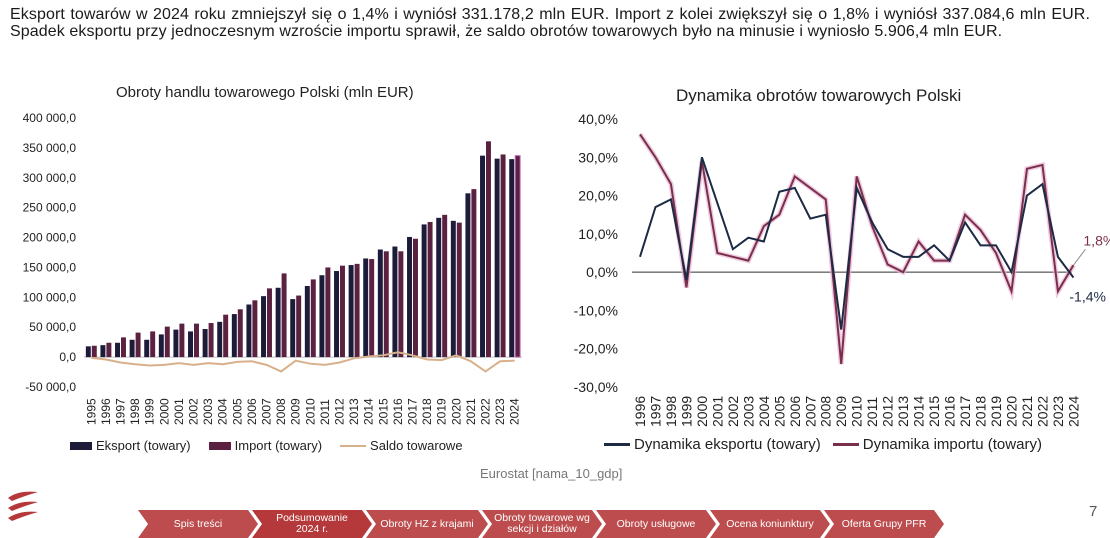  What do you see at coordinates (442, 411) in the screenshot?
I see `bar-xtick-label: 2019` at bounding box center [442, 411].